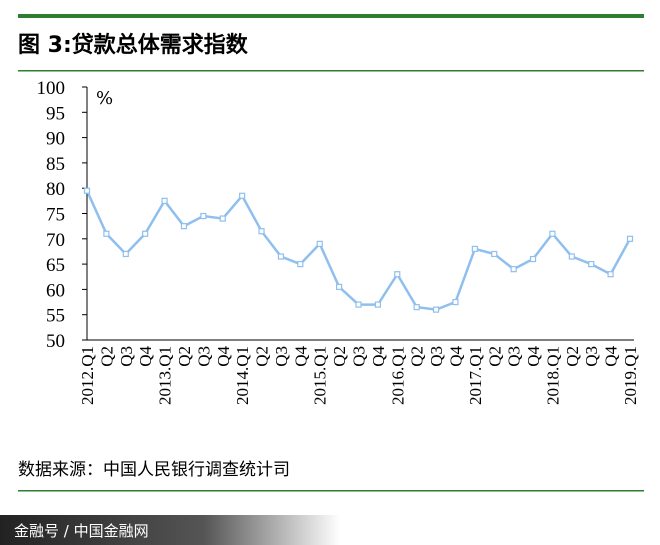  What do you see at coordinates (55, 316) in the screenshot?
I see `y-tick-label: 55` at bounding box center [55, 316].